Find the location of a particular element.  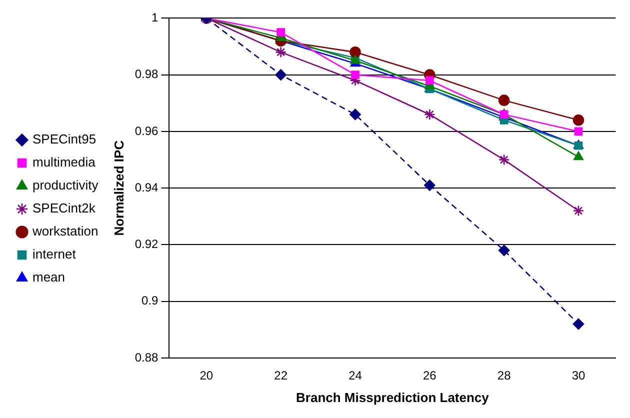

x-tick-label: 20 is located at coordinates (207, 375).